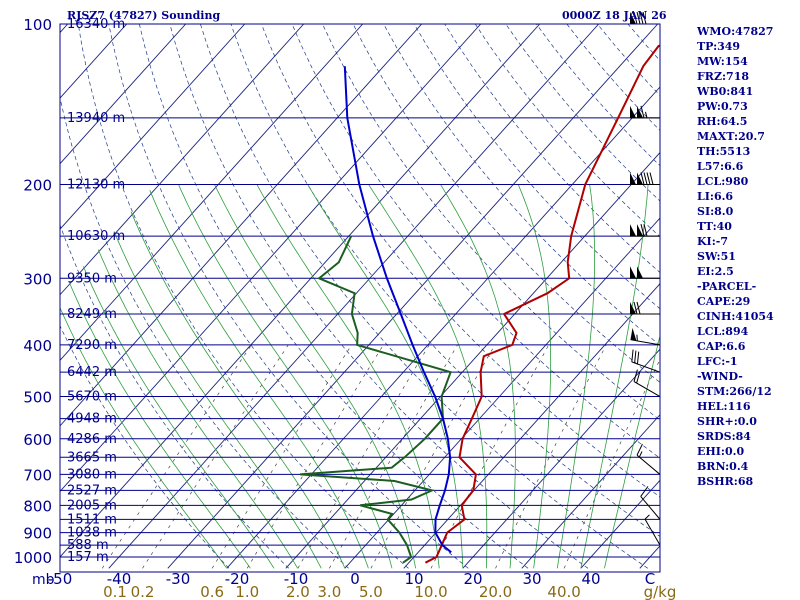 Image resolution: width=800 pixels, height=600 pixels. Describe the element at coordinates (723, 331) in the screenshot. I see `index-line: LCL:894` at that location.